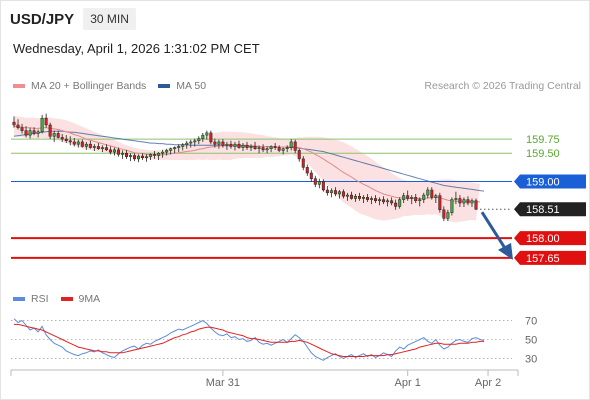  What do you see at coordinates (89, 86) in the screenshot?
I see `legend-label: MA 20 + Bollinger Bands` at bounding box center [89, 86].